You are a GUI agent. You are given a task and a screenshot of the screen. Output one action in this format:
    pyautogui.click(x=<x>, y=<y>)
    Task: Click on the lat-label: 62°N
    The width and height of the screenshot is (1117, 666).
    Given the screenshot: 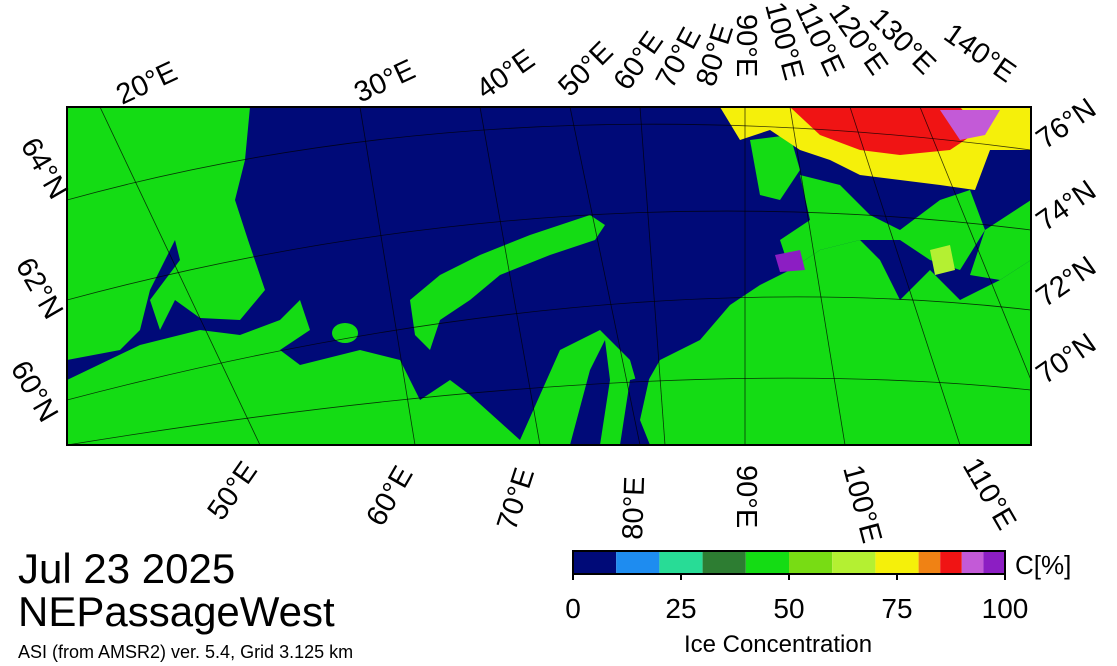 What is the action you would take?
    pyautogui.click(x=39, y=289)
    